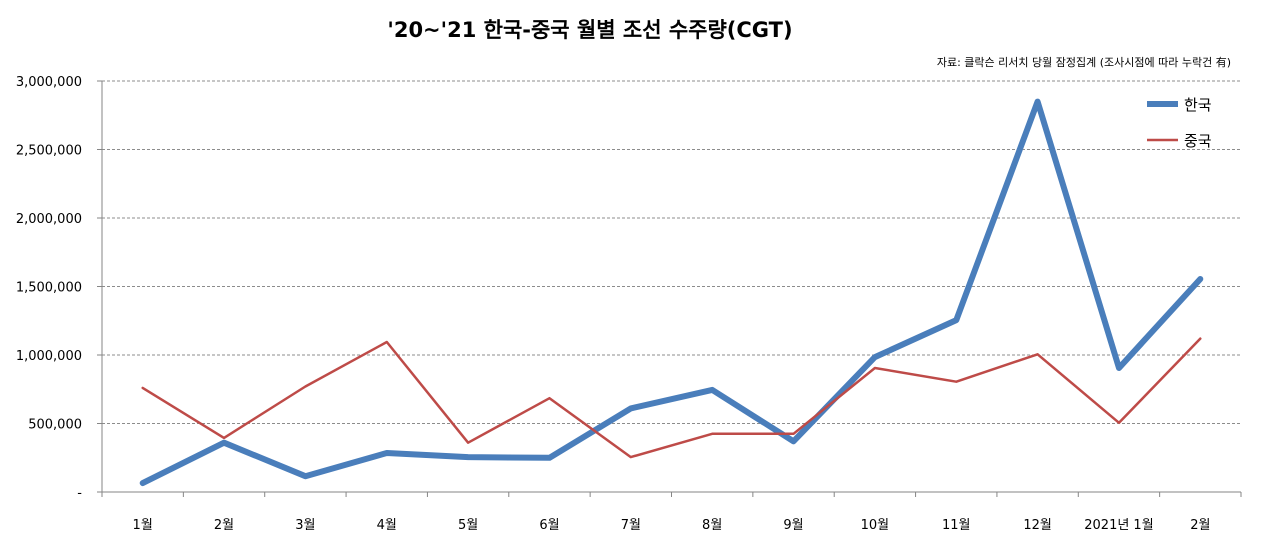 This screenshot has width=1261, height=539. I want to click on y-tick-label: -, so click(79, 493).